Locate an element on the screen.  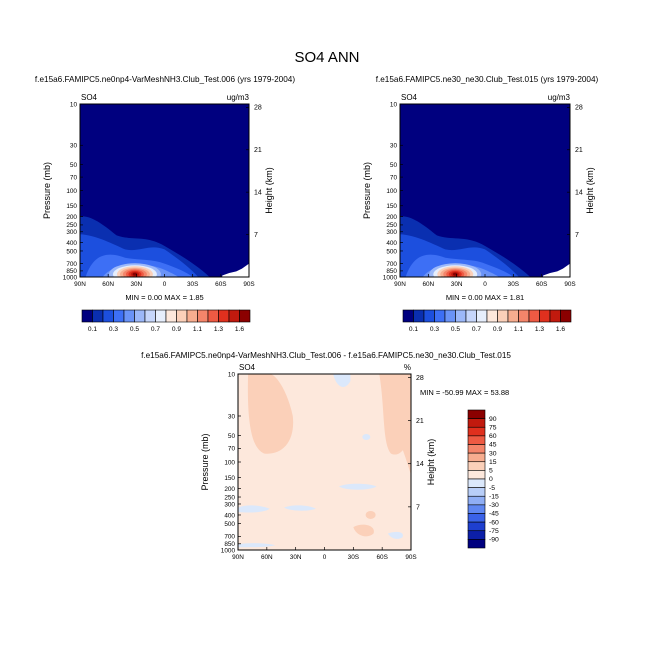
colorbar-label: 0.3 is located at coordinates (113, 329).